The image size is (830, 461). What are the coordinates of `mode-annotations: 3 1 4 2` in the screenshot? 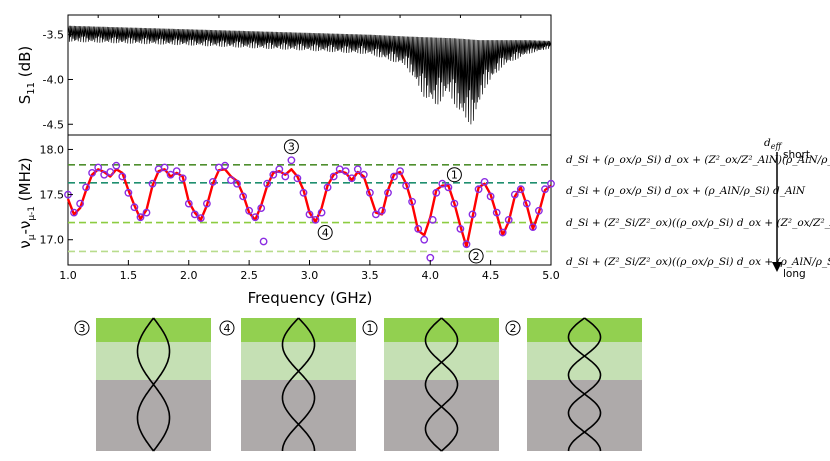 It's located at (383, 201).